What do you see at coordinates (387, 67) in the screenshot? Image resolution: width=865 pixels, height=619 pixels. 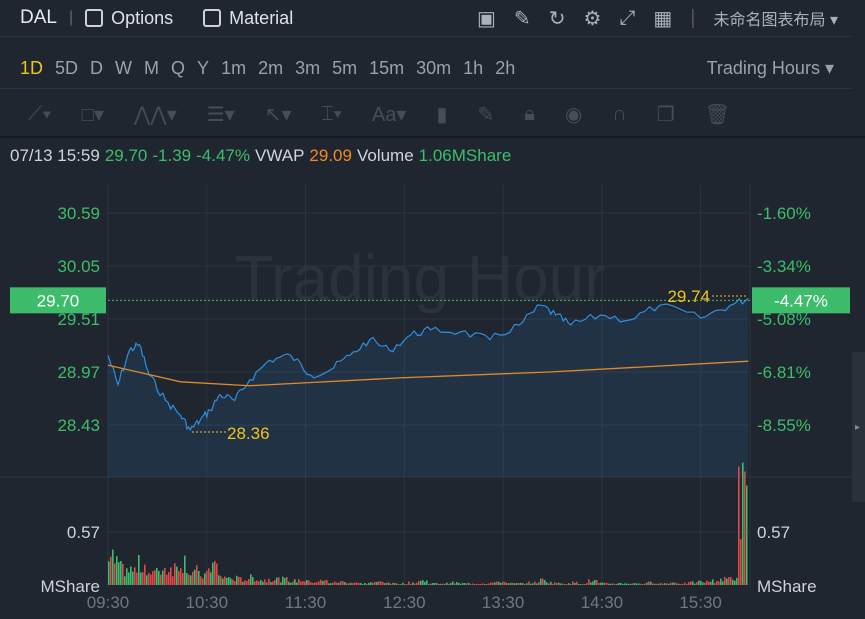 I see `period-15m: 15m` at bounding box center [387, 67].